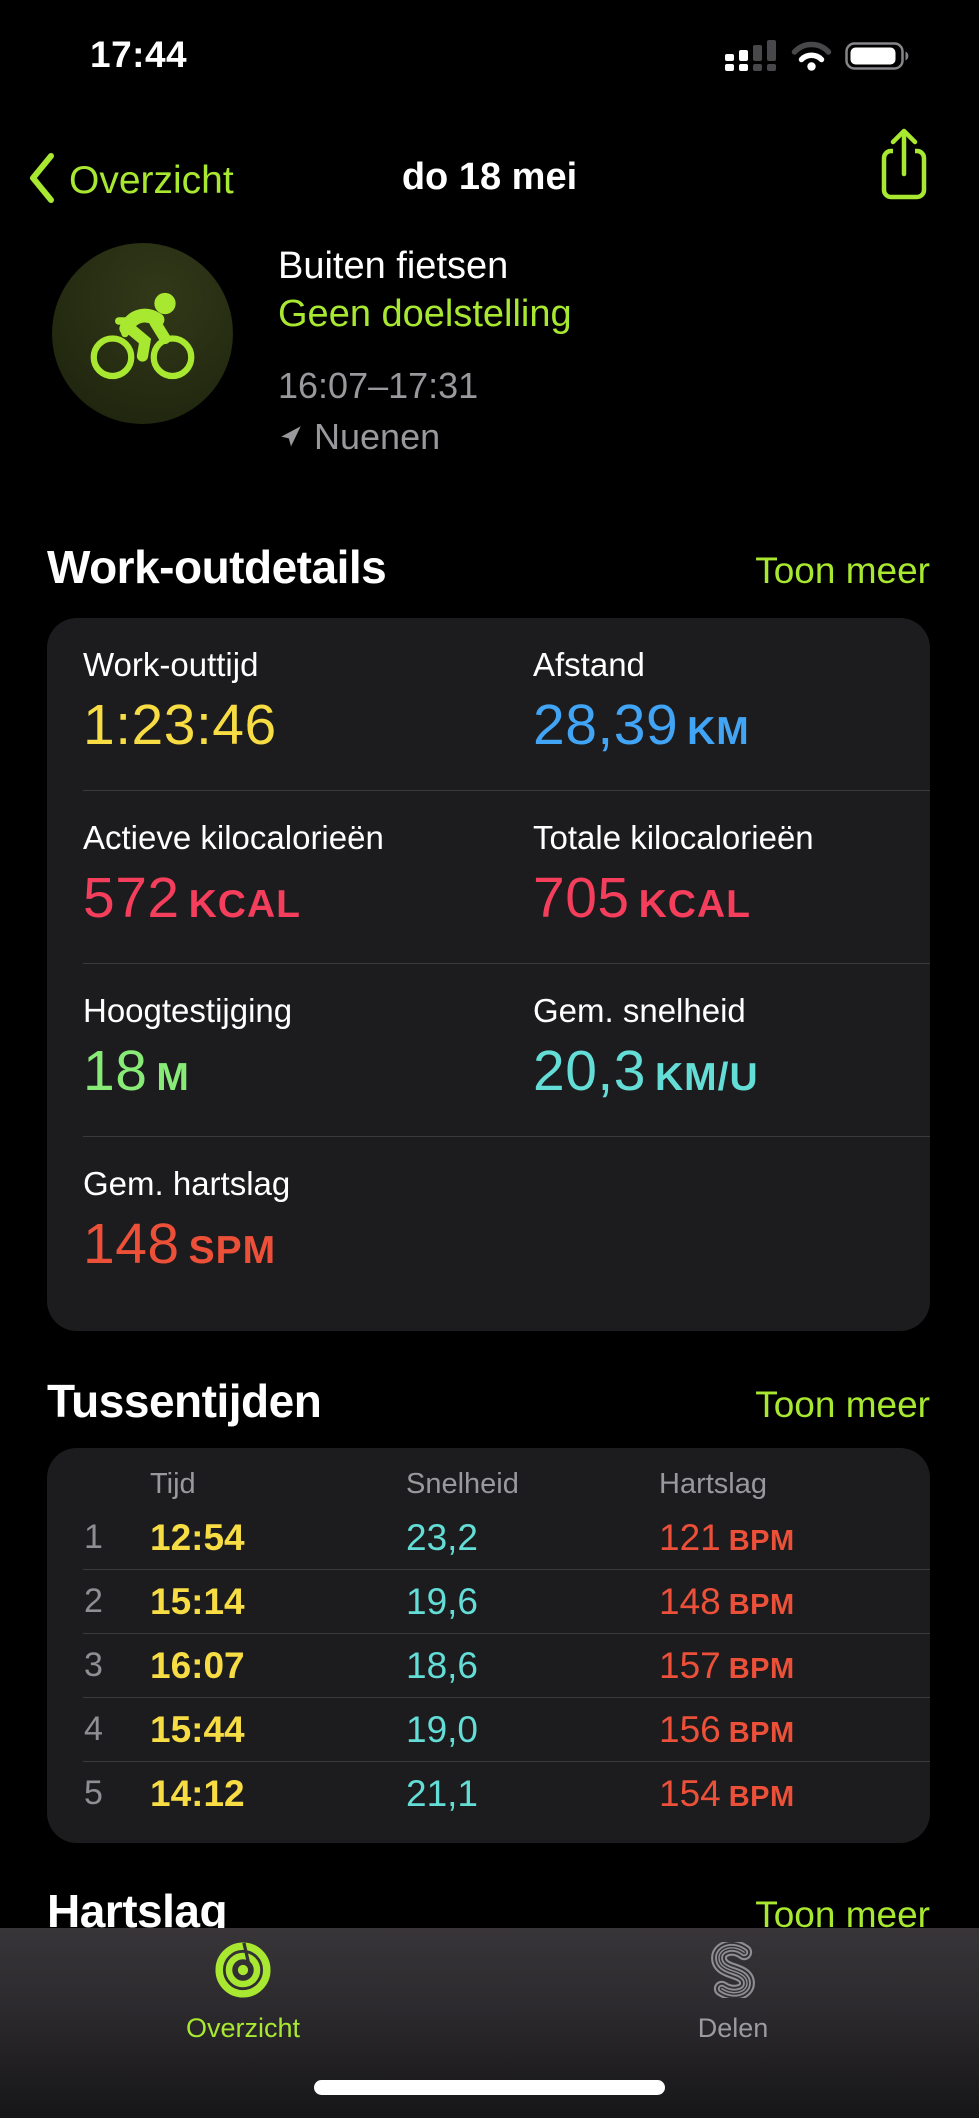 This screenshot has height=2118, width=979. What do you see at coordinates (197, 1793) in the screenshot?
I see `split-time: 14:12` at bounding box center [197, 1793].